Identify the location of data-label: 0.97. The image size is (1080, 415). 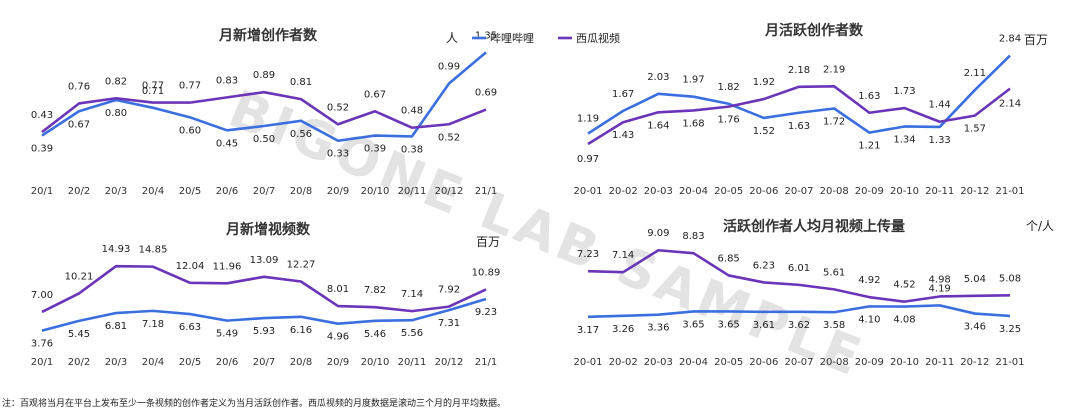
(588, 159).